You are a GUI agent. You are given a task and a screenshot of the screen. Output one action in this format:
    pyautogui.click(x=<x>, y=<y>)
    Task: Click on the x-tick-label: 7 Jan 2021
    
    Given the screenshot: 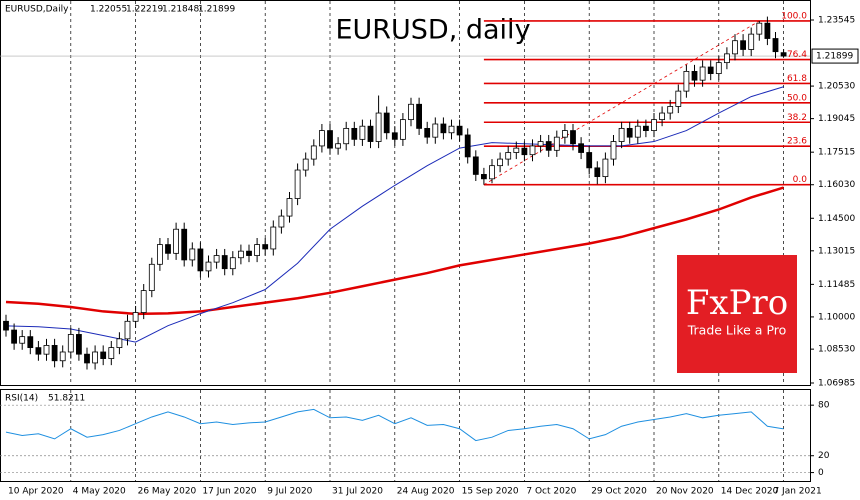 What is the action you would take?
    pyautogui.click(x=797, y=492)
    